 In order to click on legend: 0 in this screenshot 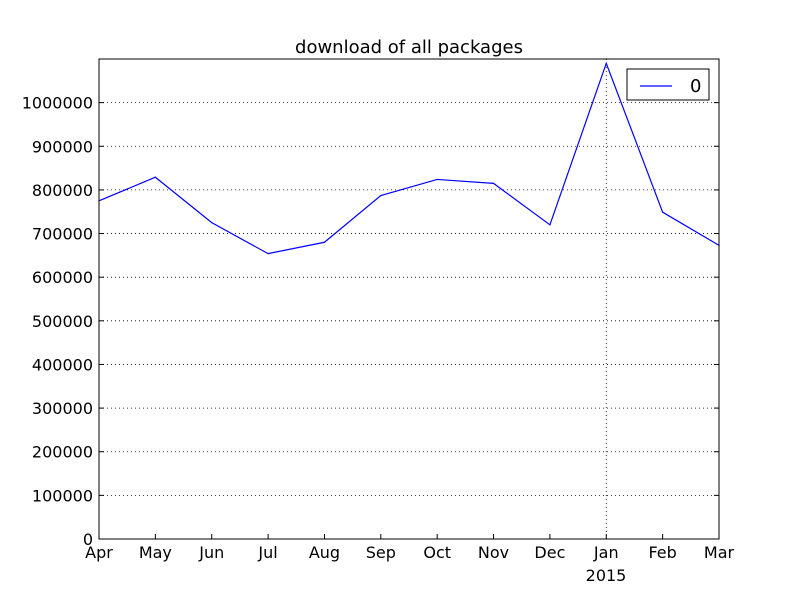, I will do `click(668, 84)`.